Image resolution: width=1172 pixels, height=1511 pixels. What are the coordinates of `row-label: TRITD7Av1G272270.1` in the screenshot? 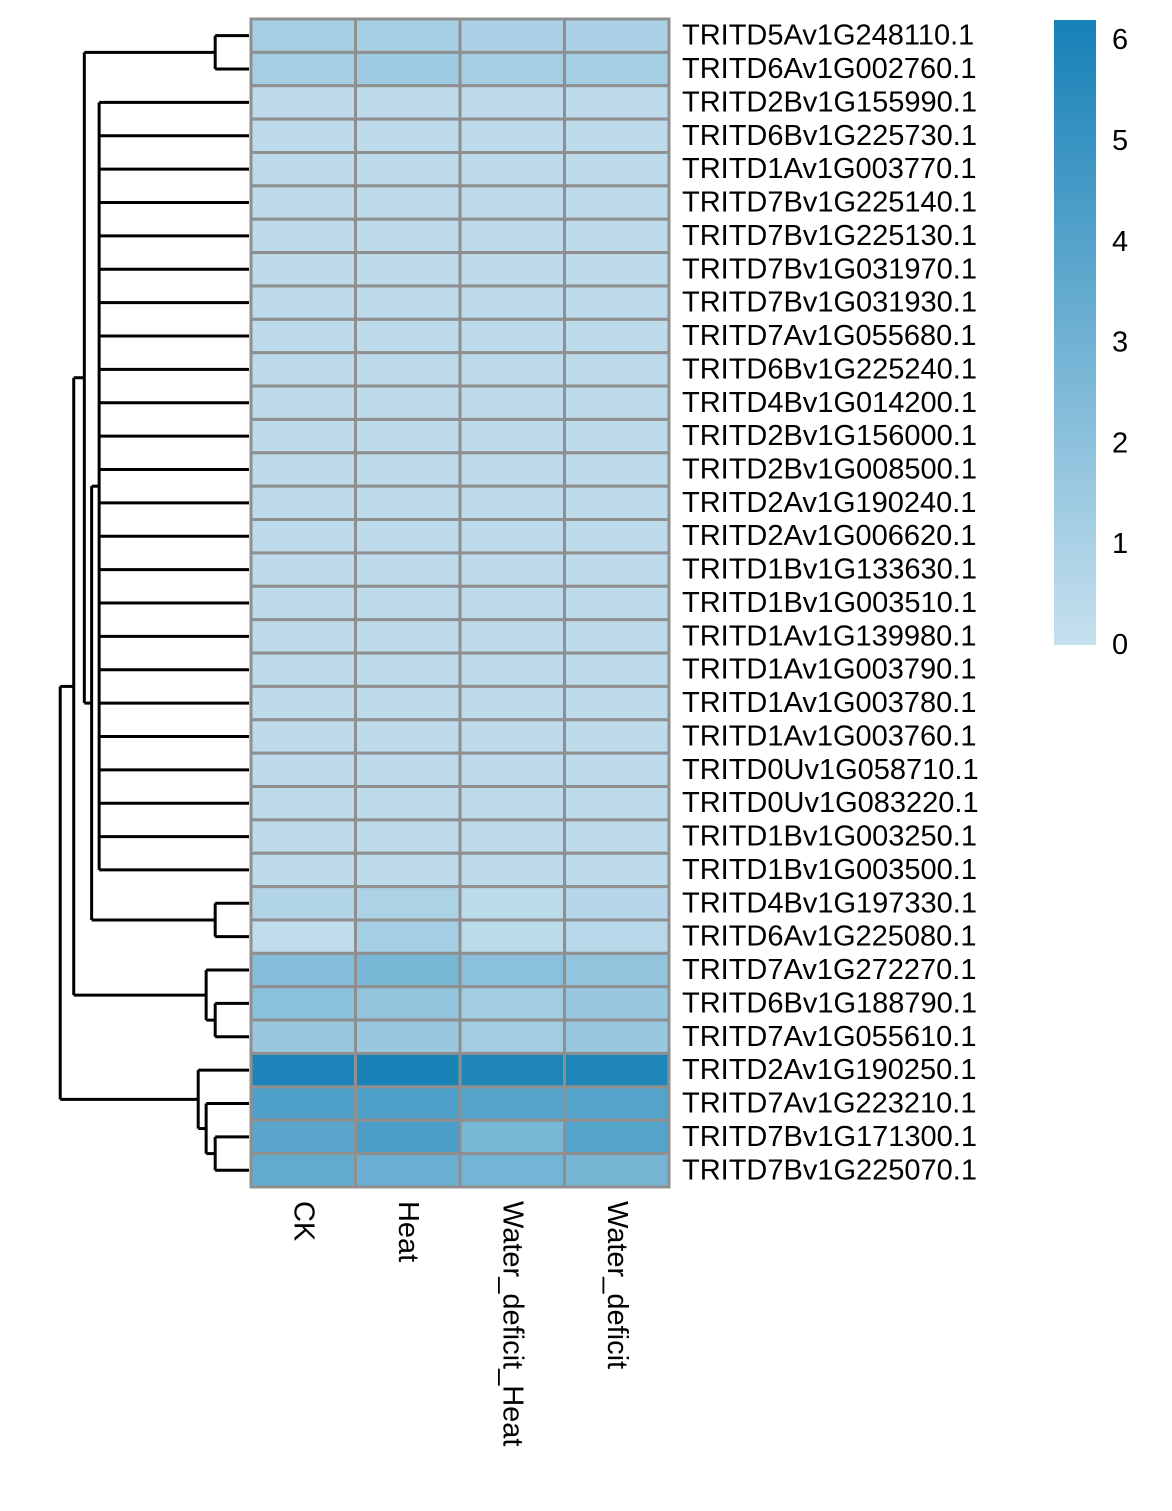 It's located at (829, 970).